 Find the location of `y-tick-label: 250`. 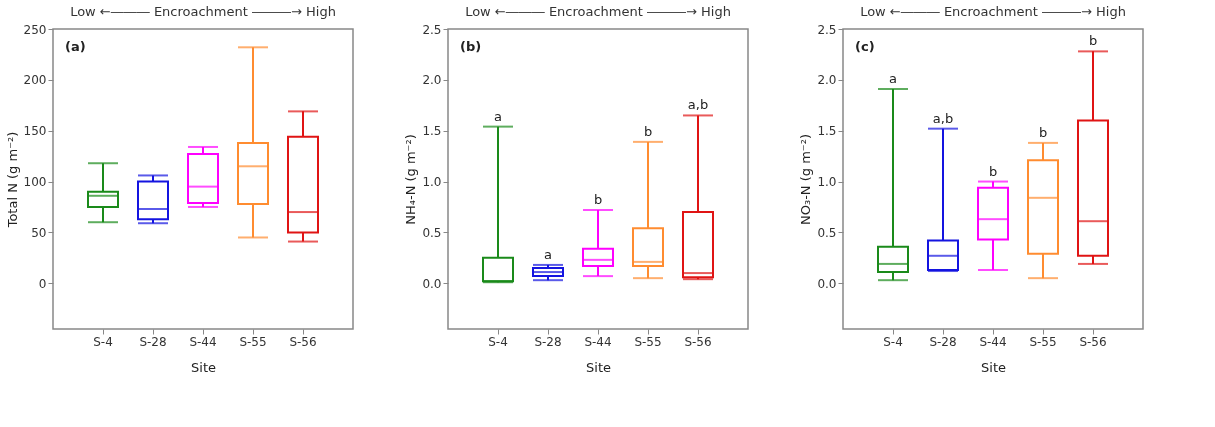

y-tick-label: 250 is located at coordinates (35, 29).